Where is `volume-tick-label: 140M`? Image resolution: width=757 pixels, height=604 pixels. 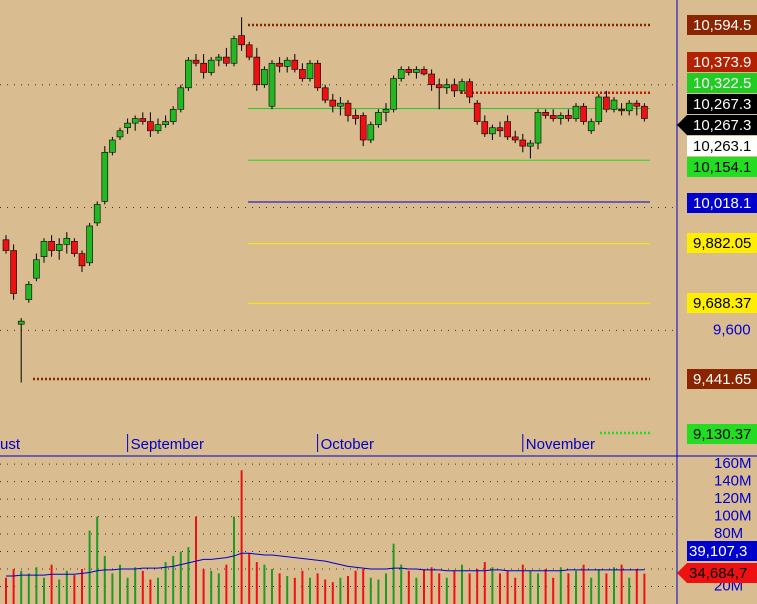 volume-tick-label: 140M is located at coordinates (733, 481).